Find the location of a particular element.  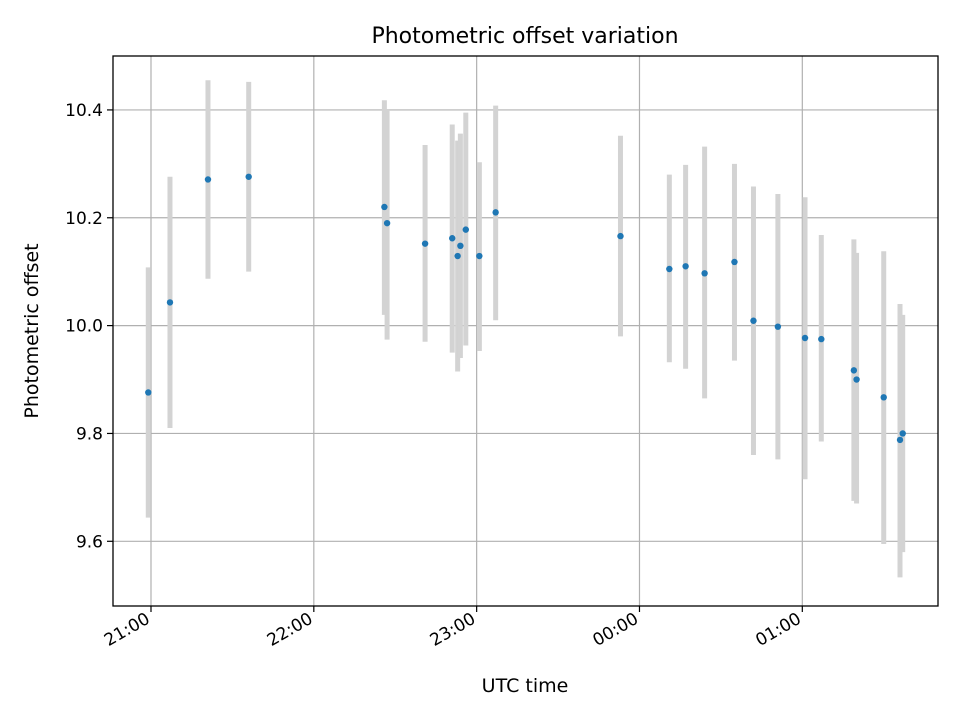

x-axis-label: UTC time is located at coordinates (525, 686).